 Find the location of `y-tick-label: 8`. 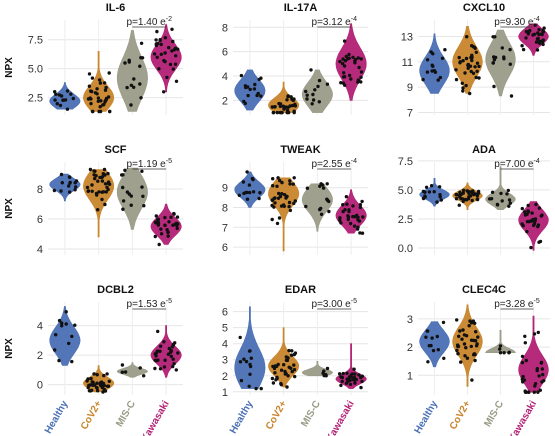

y-tick-label: 8 is located at coordinates (225, 209).